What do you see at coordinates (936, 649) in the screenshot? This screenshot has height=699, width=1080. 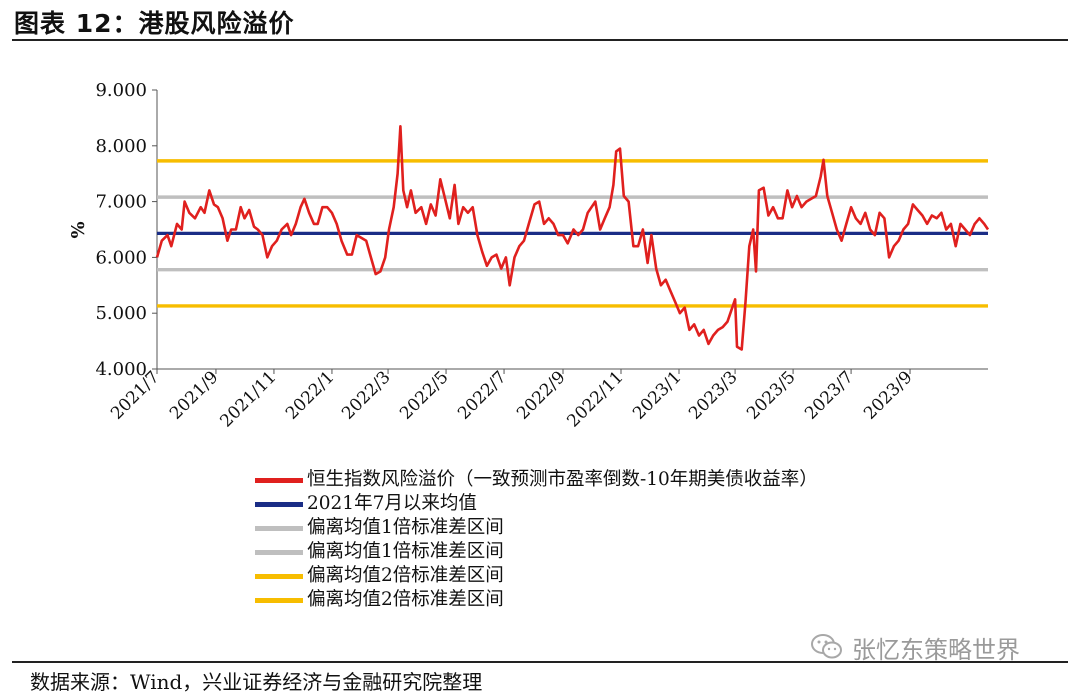 I see `watermark-text: 张忆东策略世界` at bounding box center [936, 649].